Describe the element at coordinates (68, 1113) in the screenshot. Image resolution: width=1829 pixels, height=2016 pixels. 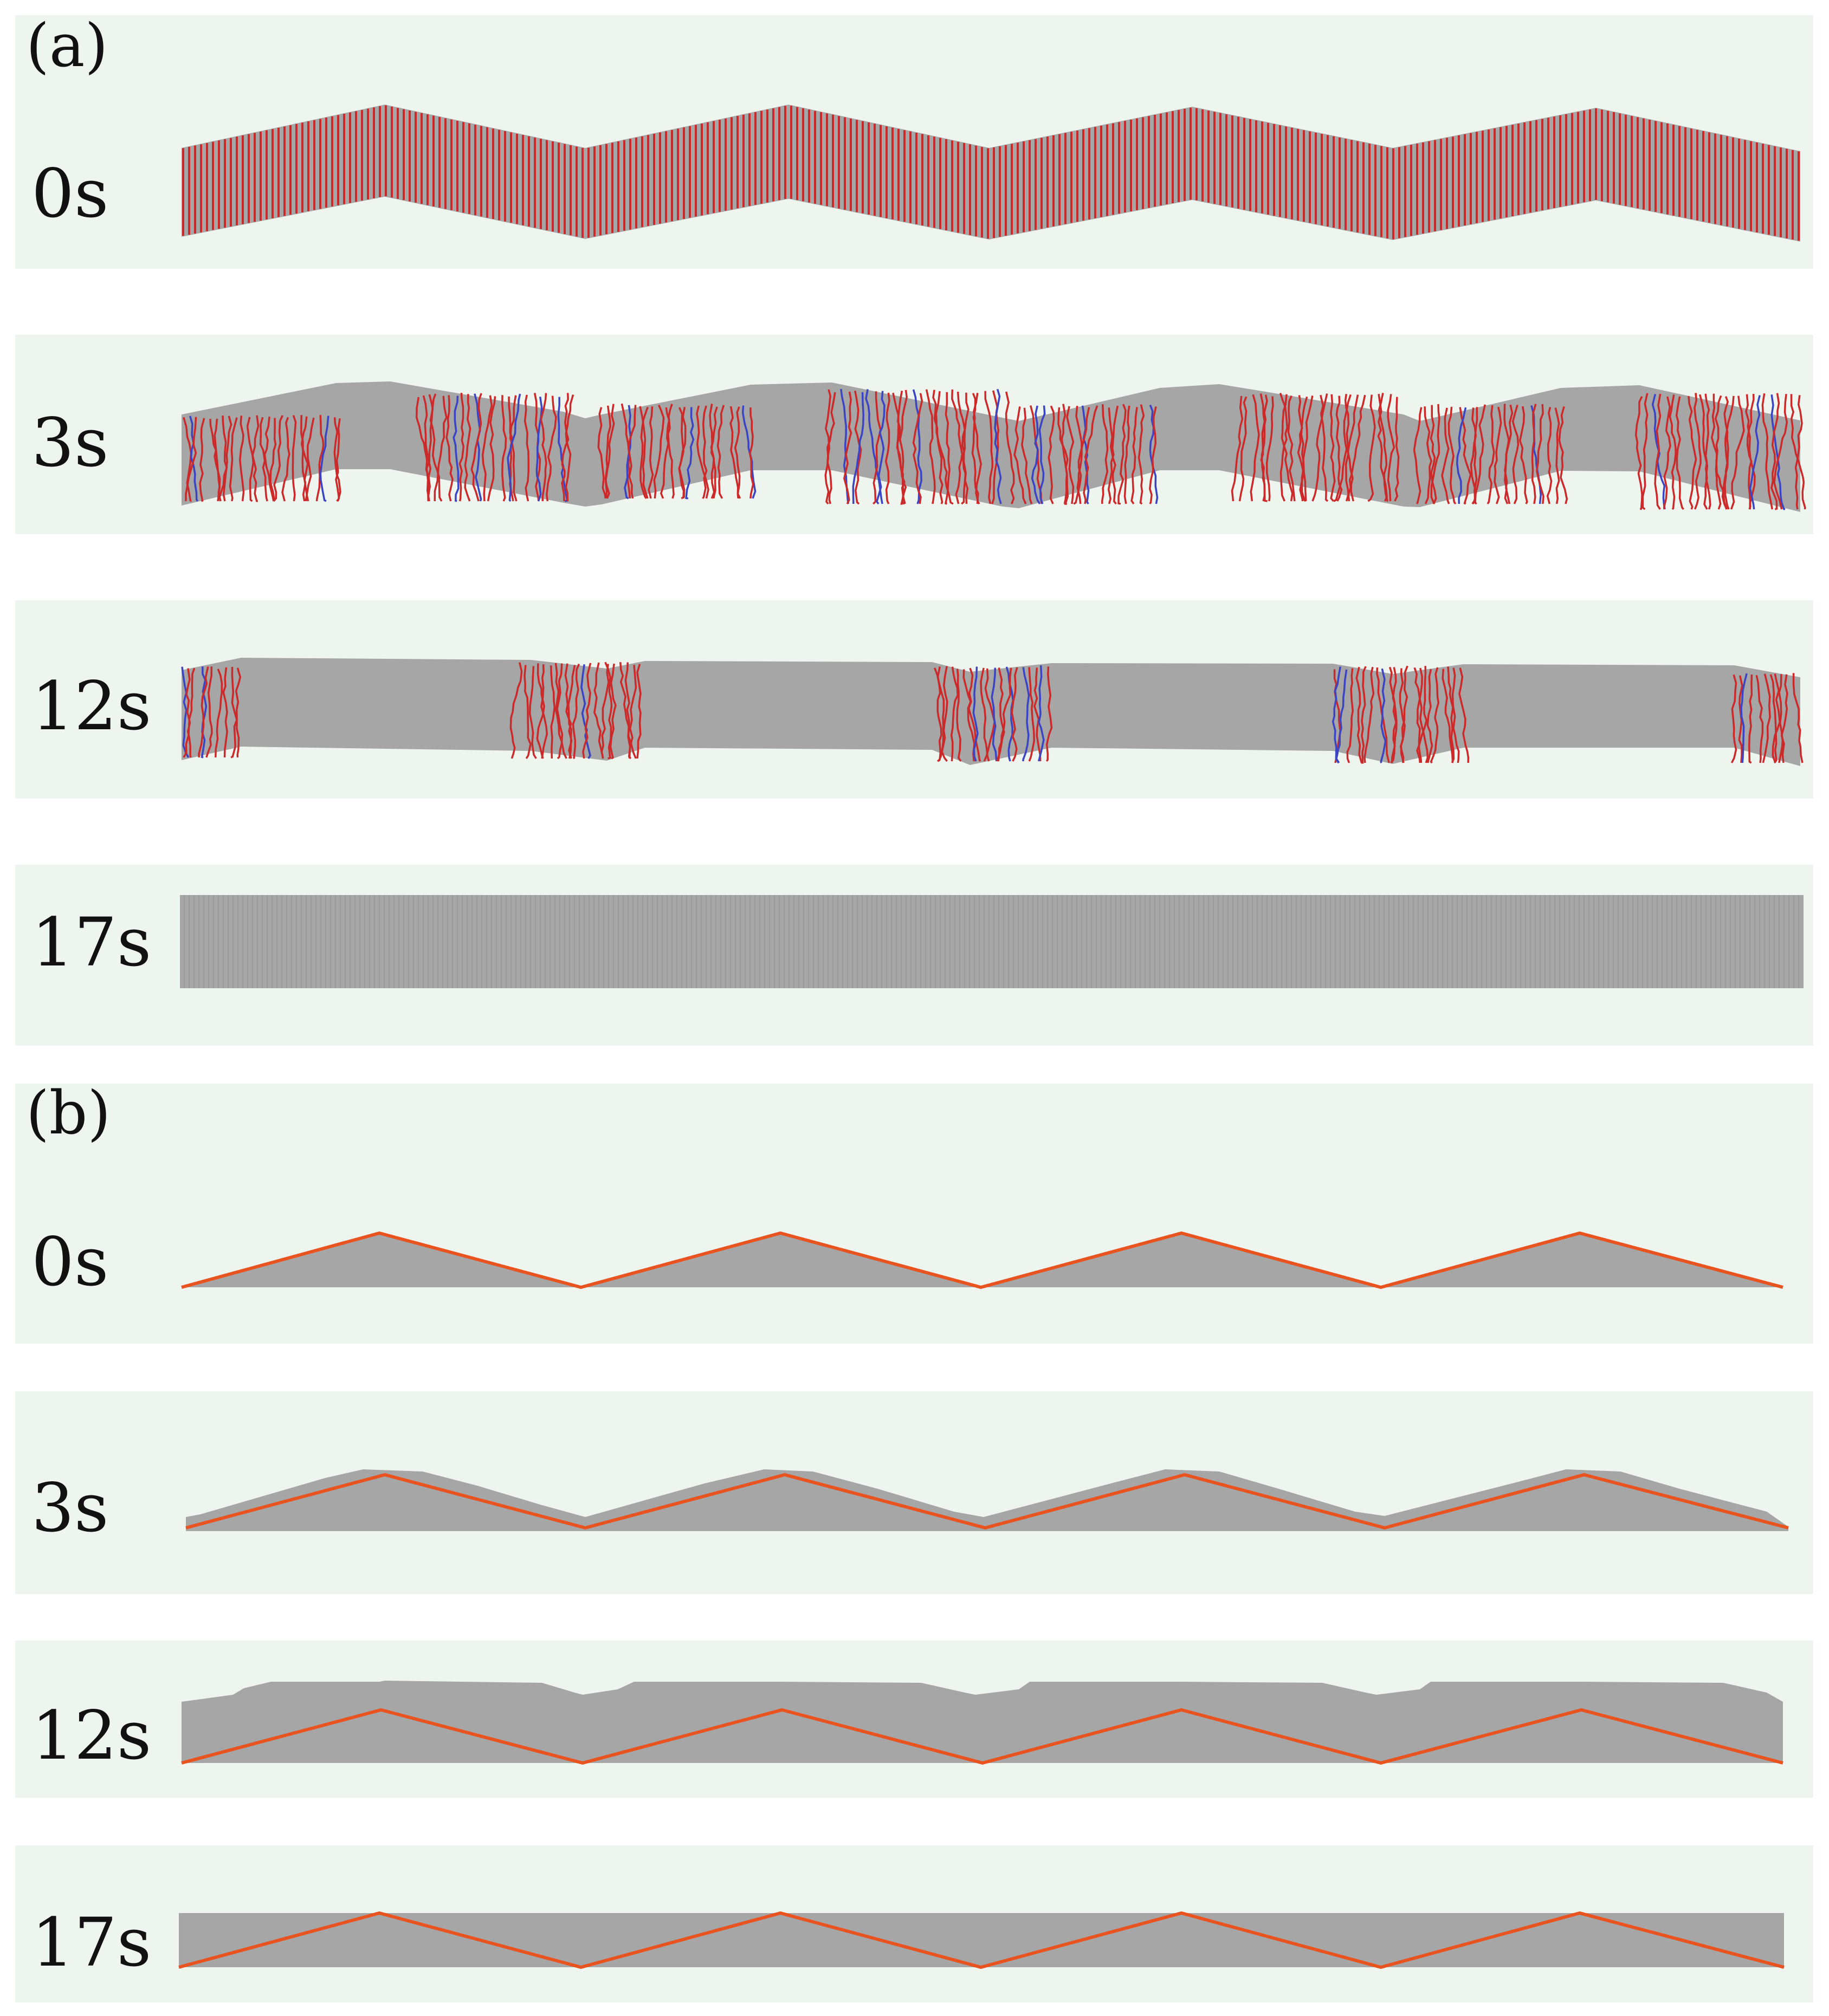
I see `panel-b-label: (b)` at that location.